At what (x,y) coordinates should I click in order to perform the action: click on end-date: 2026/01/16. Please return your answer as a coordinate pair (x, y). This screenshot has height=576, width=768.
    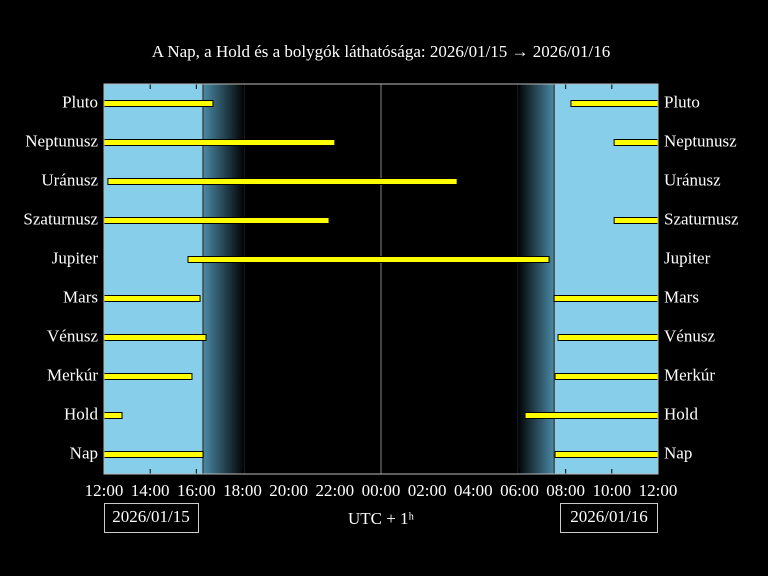
    Looking at the image, I should click on (608, 516).